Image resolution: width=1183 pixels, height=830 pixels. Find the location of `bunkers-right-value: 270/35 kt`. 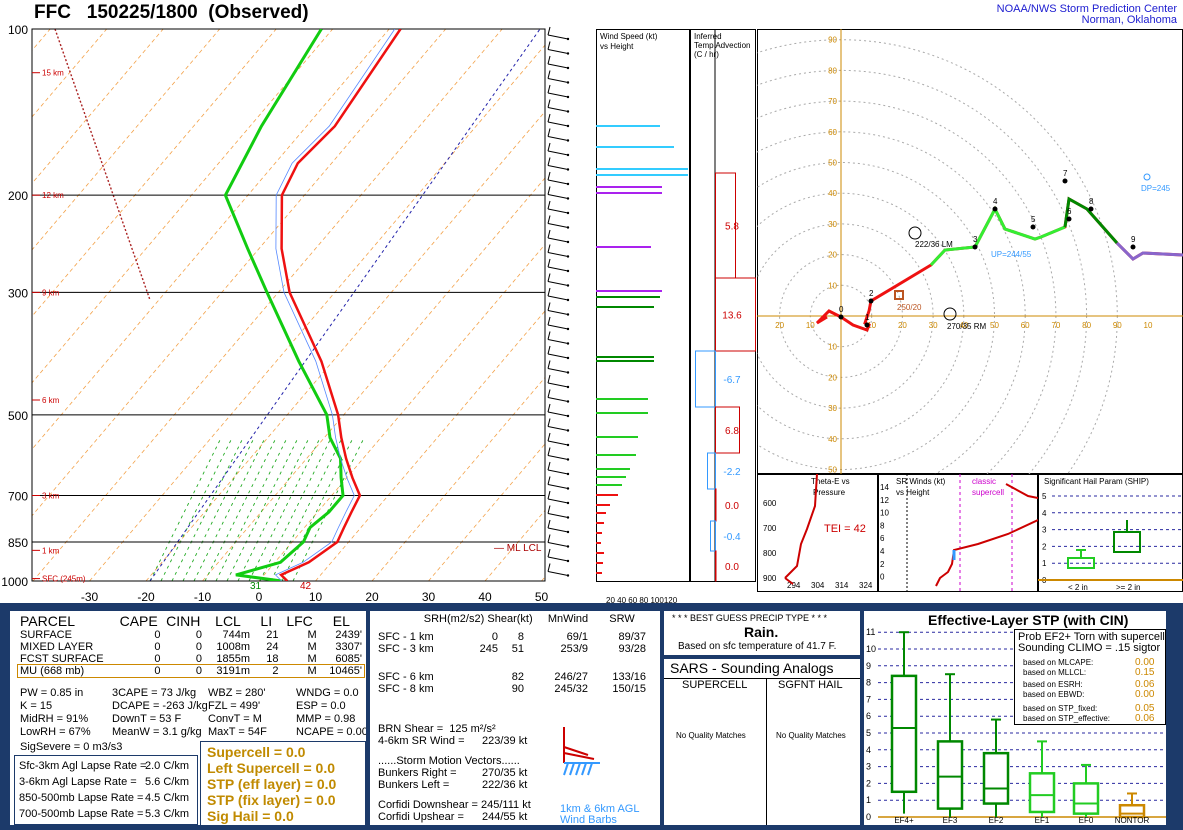

bunkers-right-value: 270/35 kt is located at coordinates (505, 773).